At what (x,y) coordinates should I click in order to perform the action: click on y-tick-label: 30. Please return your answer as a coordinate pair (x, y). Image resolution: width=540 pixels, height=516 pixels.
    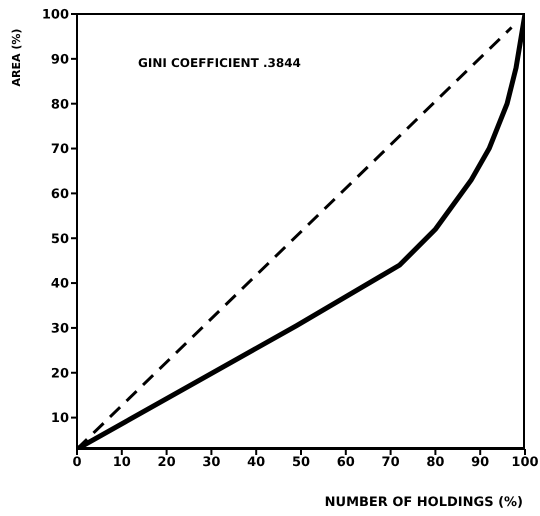
    Looking at the image, I should click on (59, 329).